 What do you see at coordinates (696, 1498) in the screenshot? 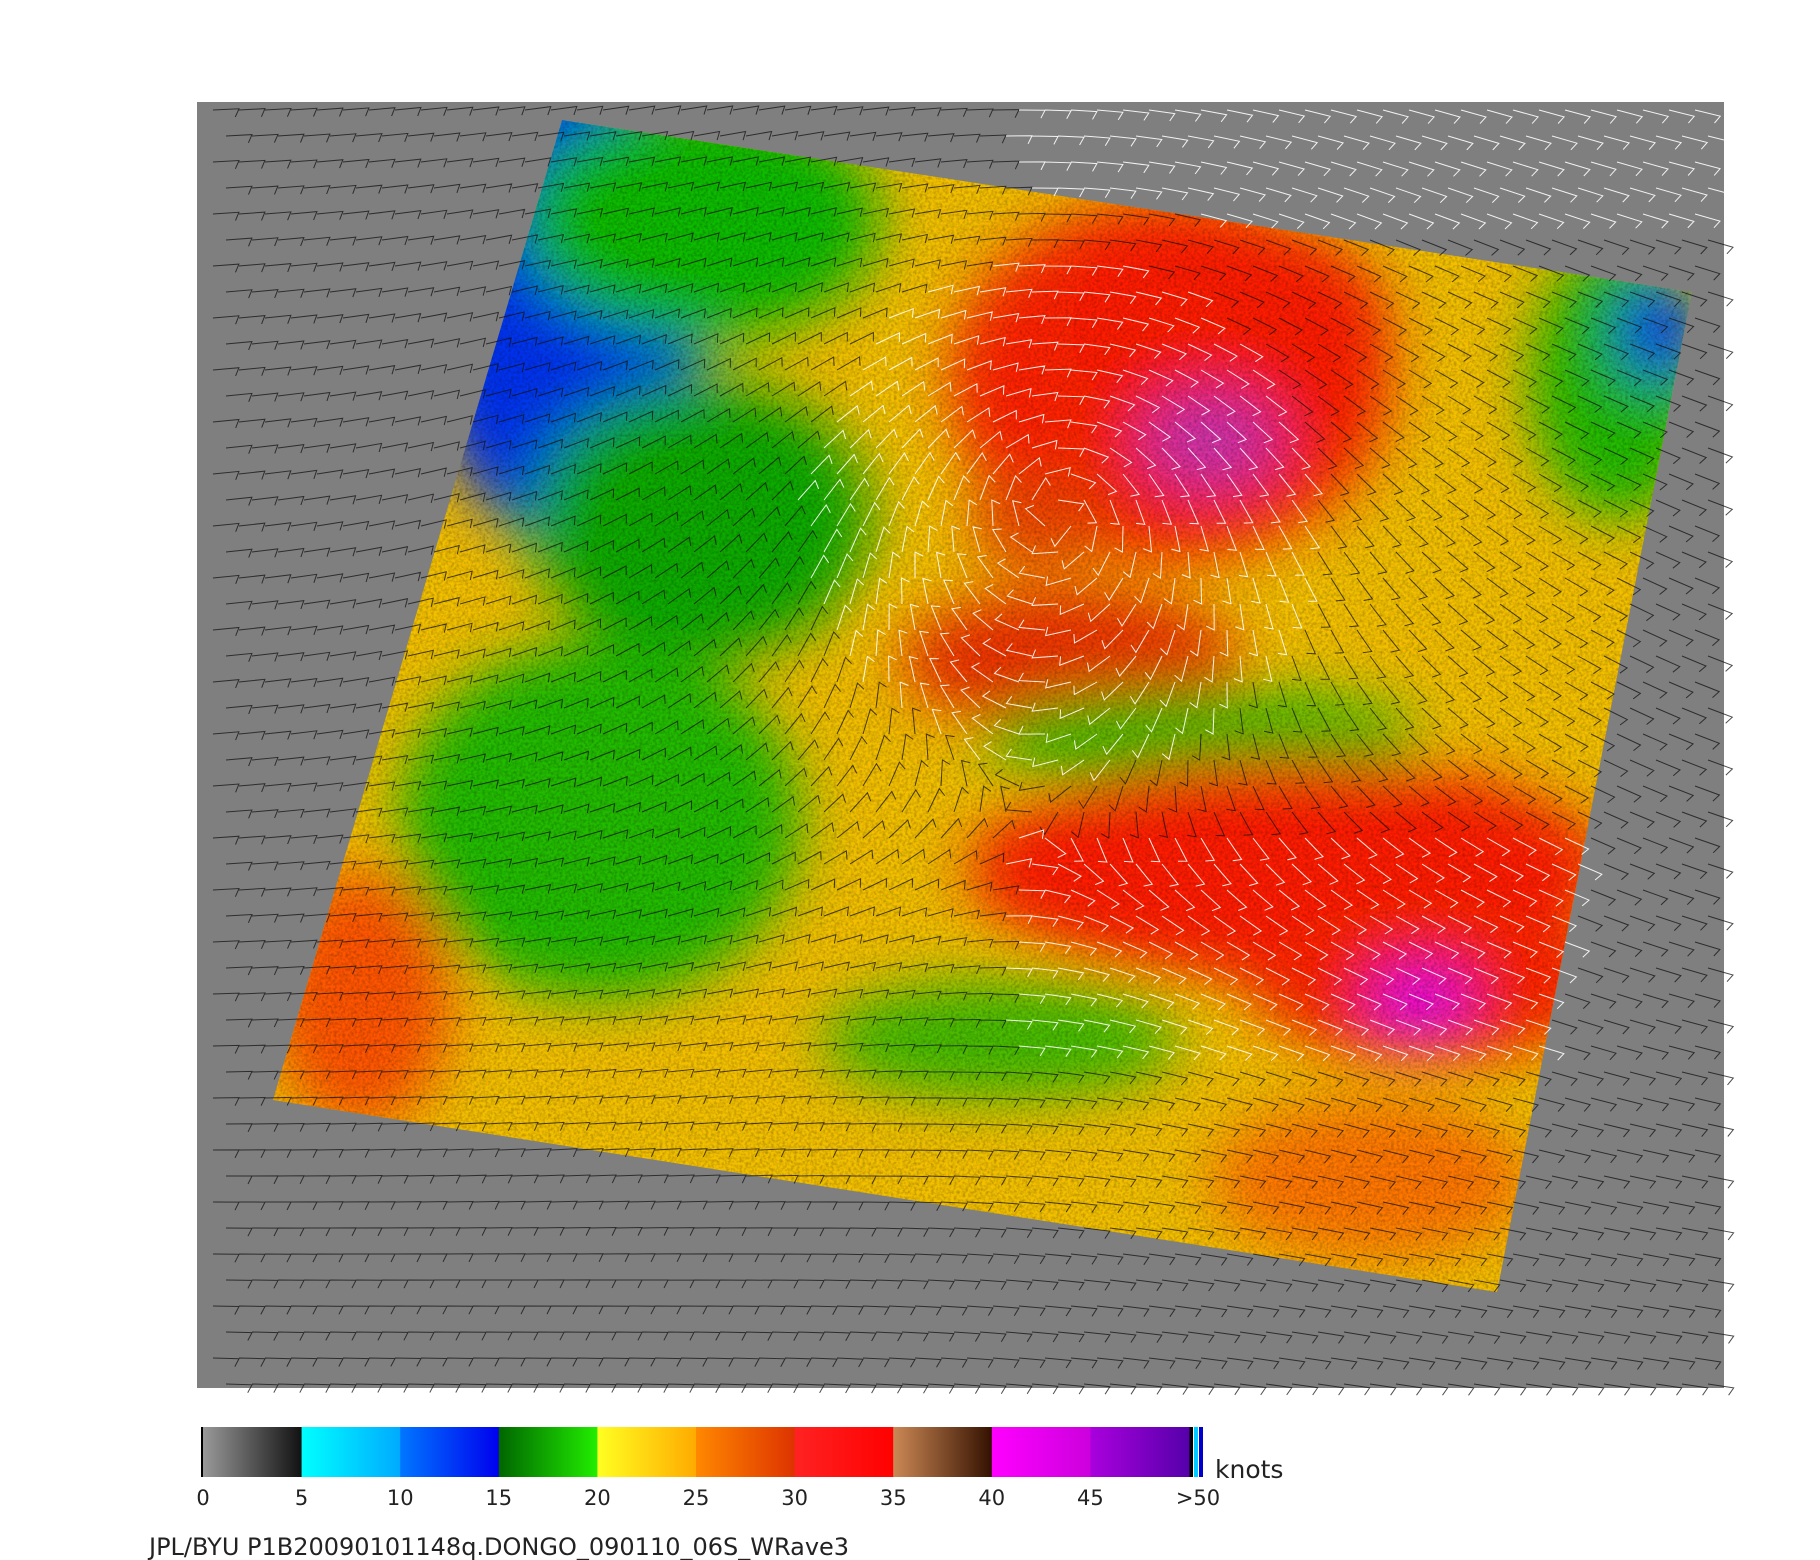
I see `colorbar-tick-label: 25` at bounding box center [696, 1498].